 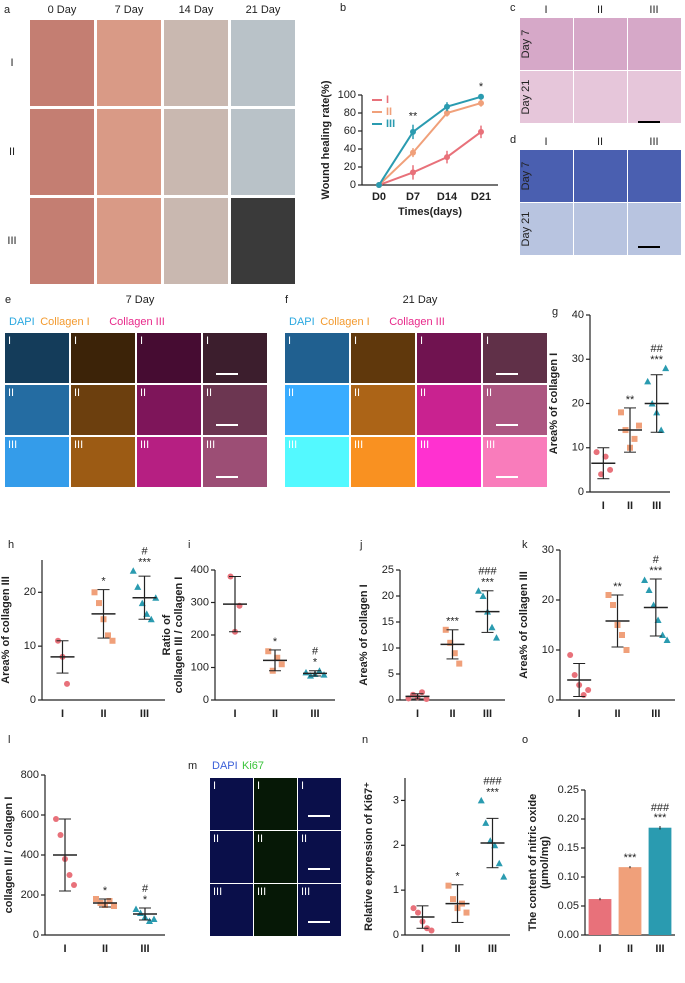 What do you see at coordinates (447, 197) in the screenshot?
I see `x-tick-label: D14` at bounding box center [447, 197].